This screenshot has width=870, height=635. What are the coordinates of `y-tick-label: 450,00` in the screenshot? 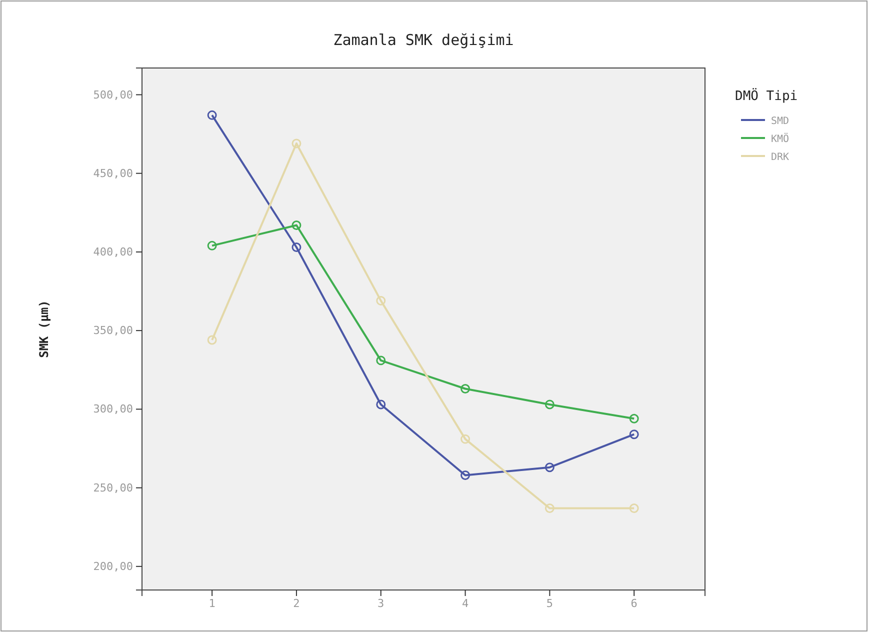 It's located at (113, 173).